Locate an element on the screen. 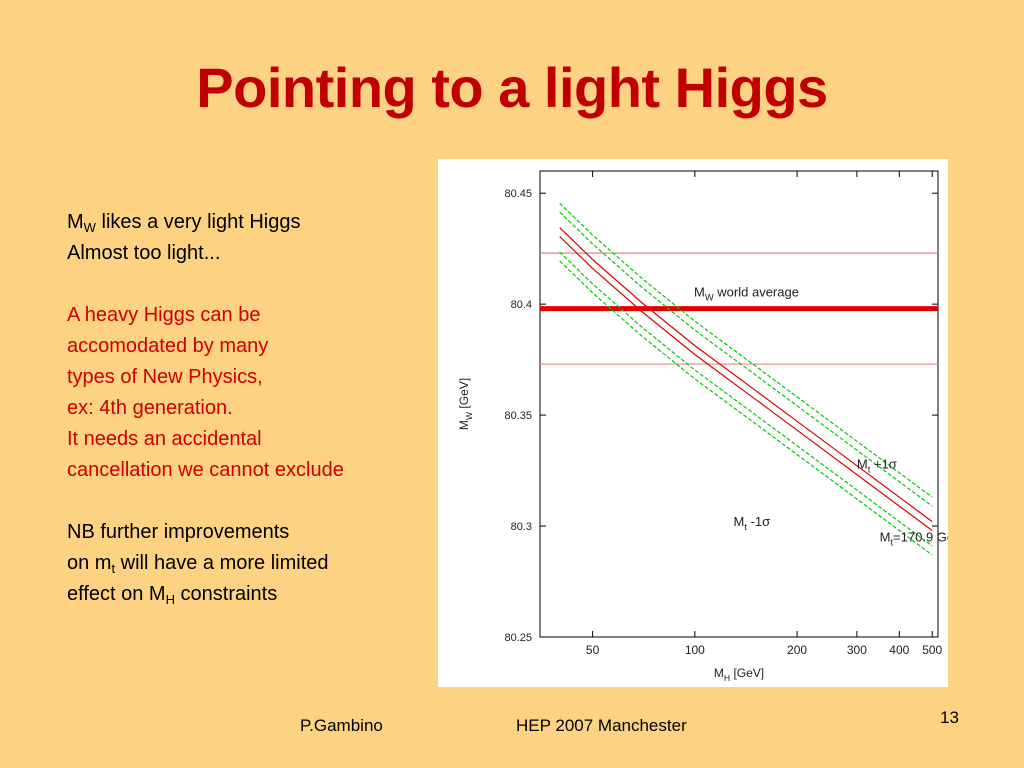 This screenshot has width=1024, height=768. text-red-3: types of New Physics, is located at coordinates (165, 377).